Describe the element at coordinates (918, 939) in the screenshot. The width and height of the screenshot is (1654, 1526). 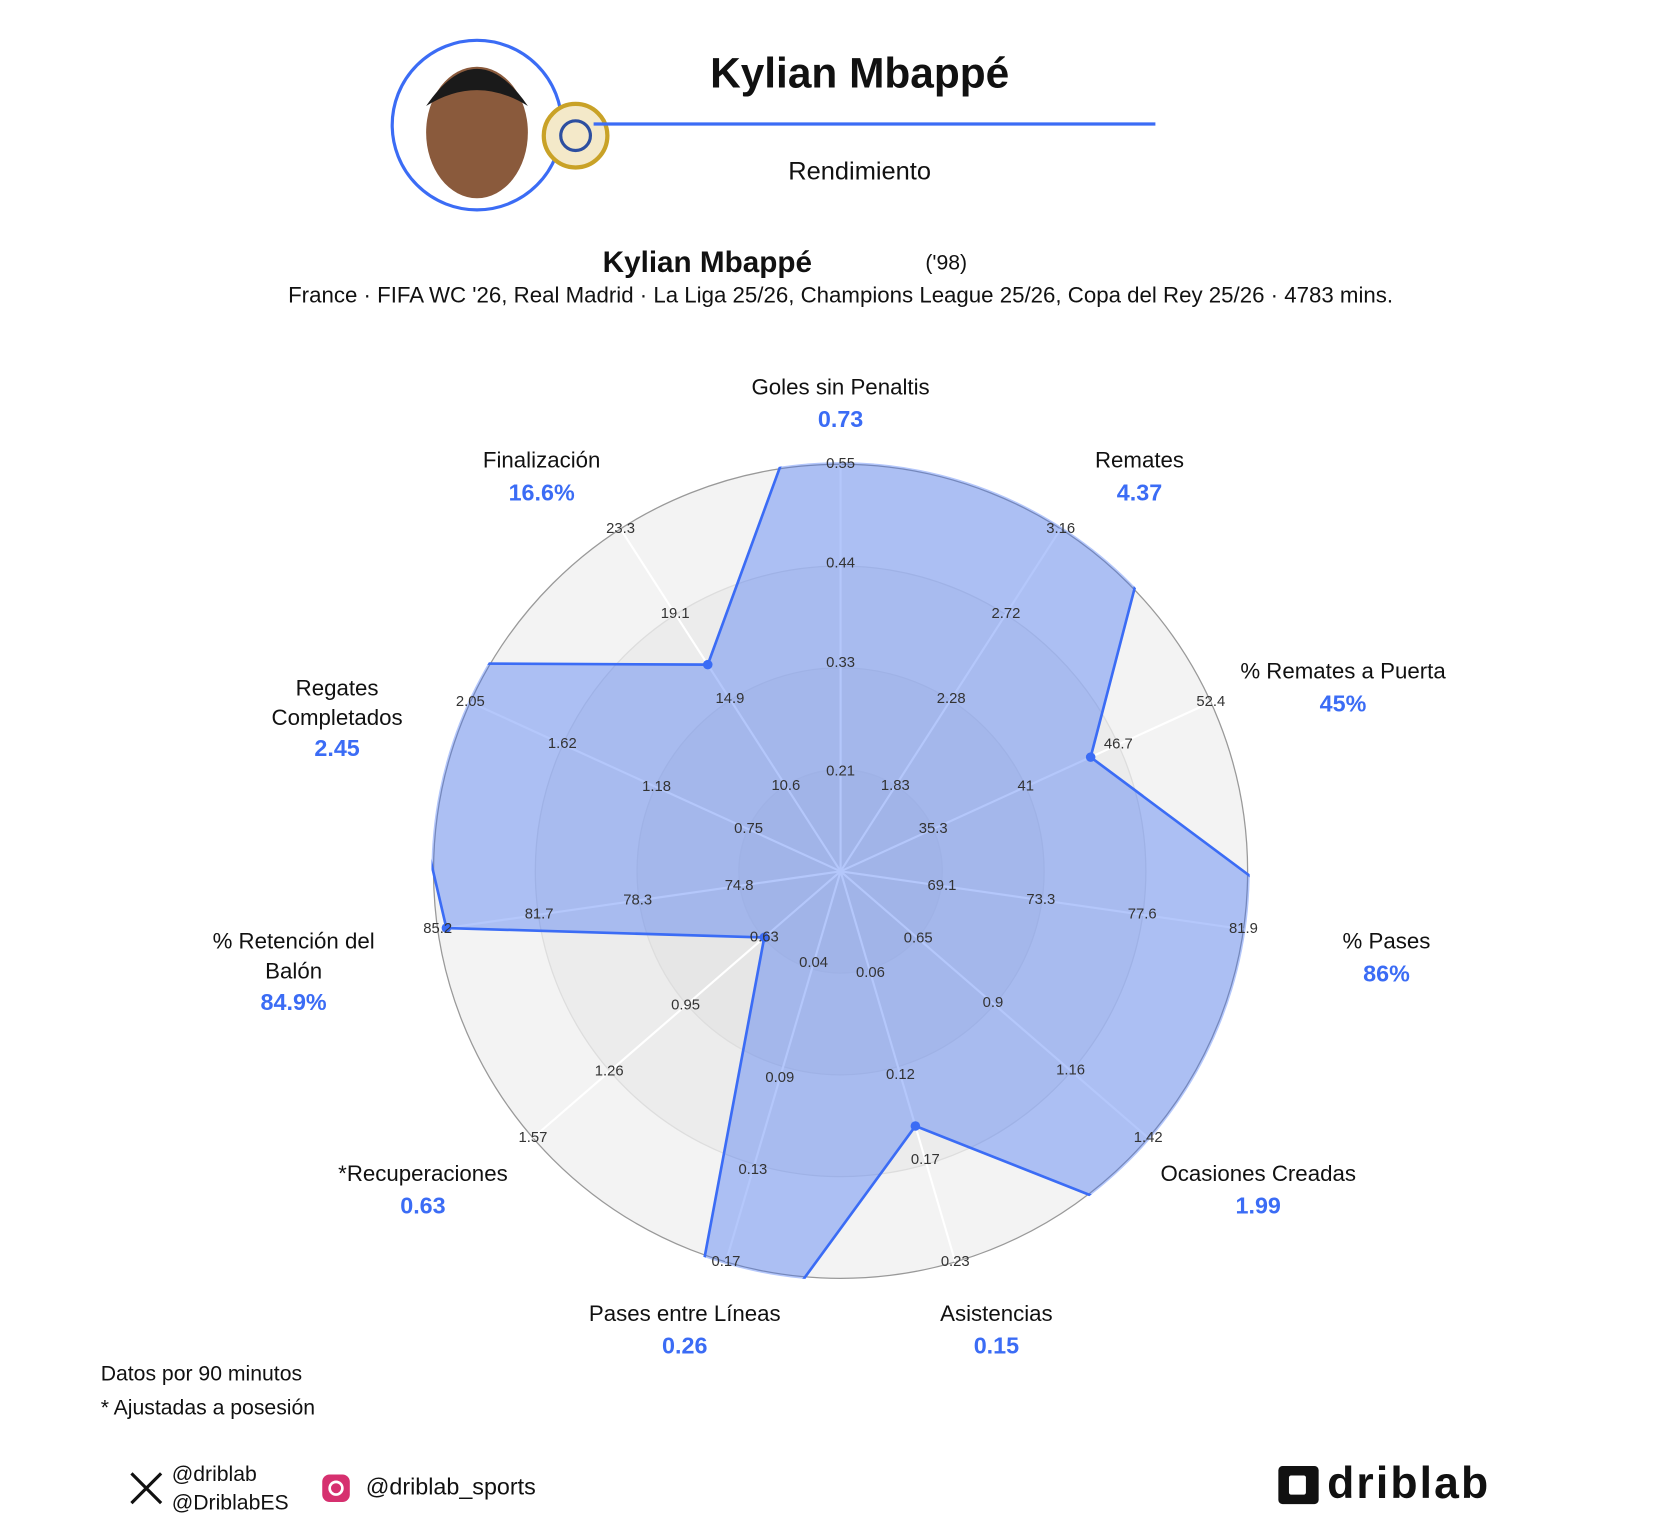
I see `r-tick-label: 0.65` at that location.